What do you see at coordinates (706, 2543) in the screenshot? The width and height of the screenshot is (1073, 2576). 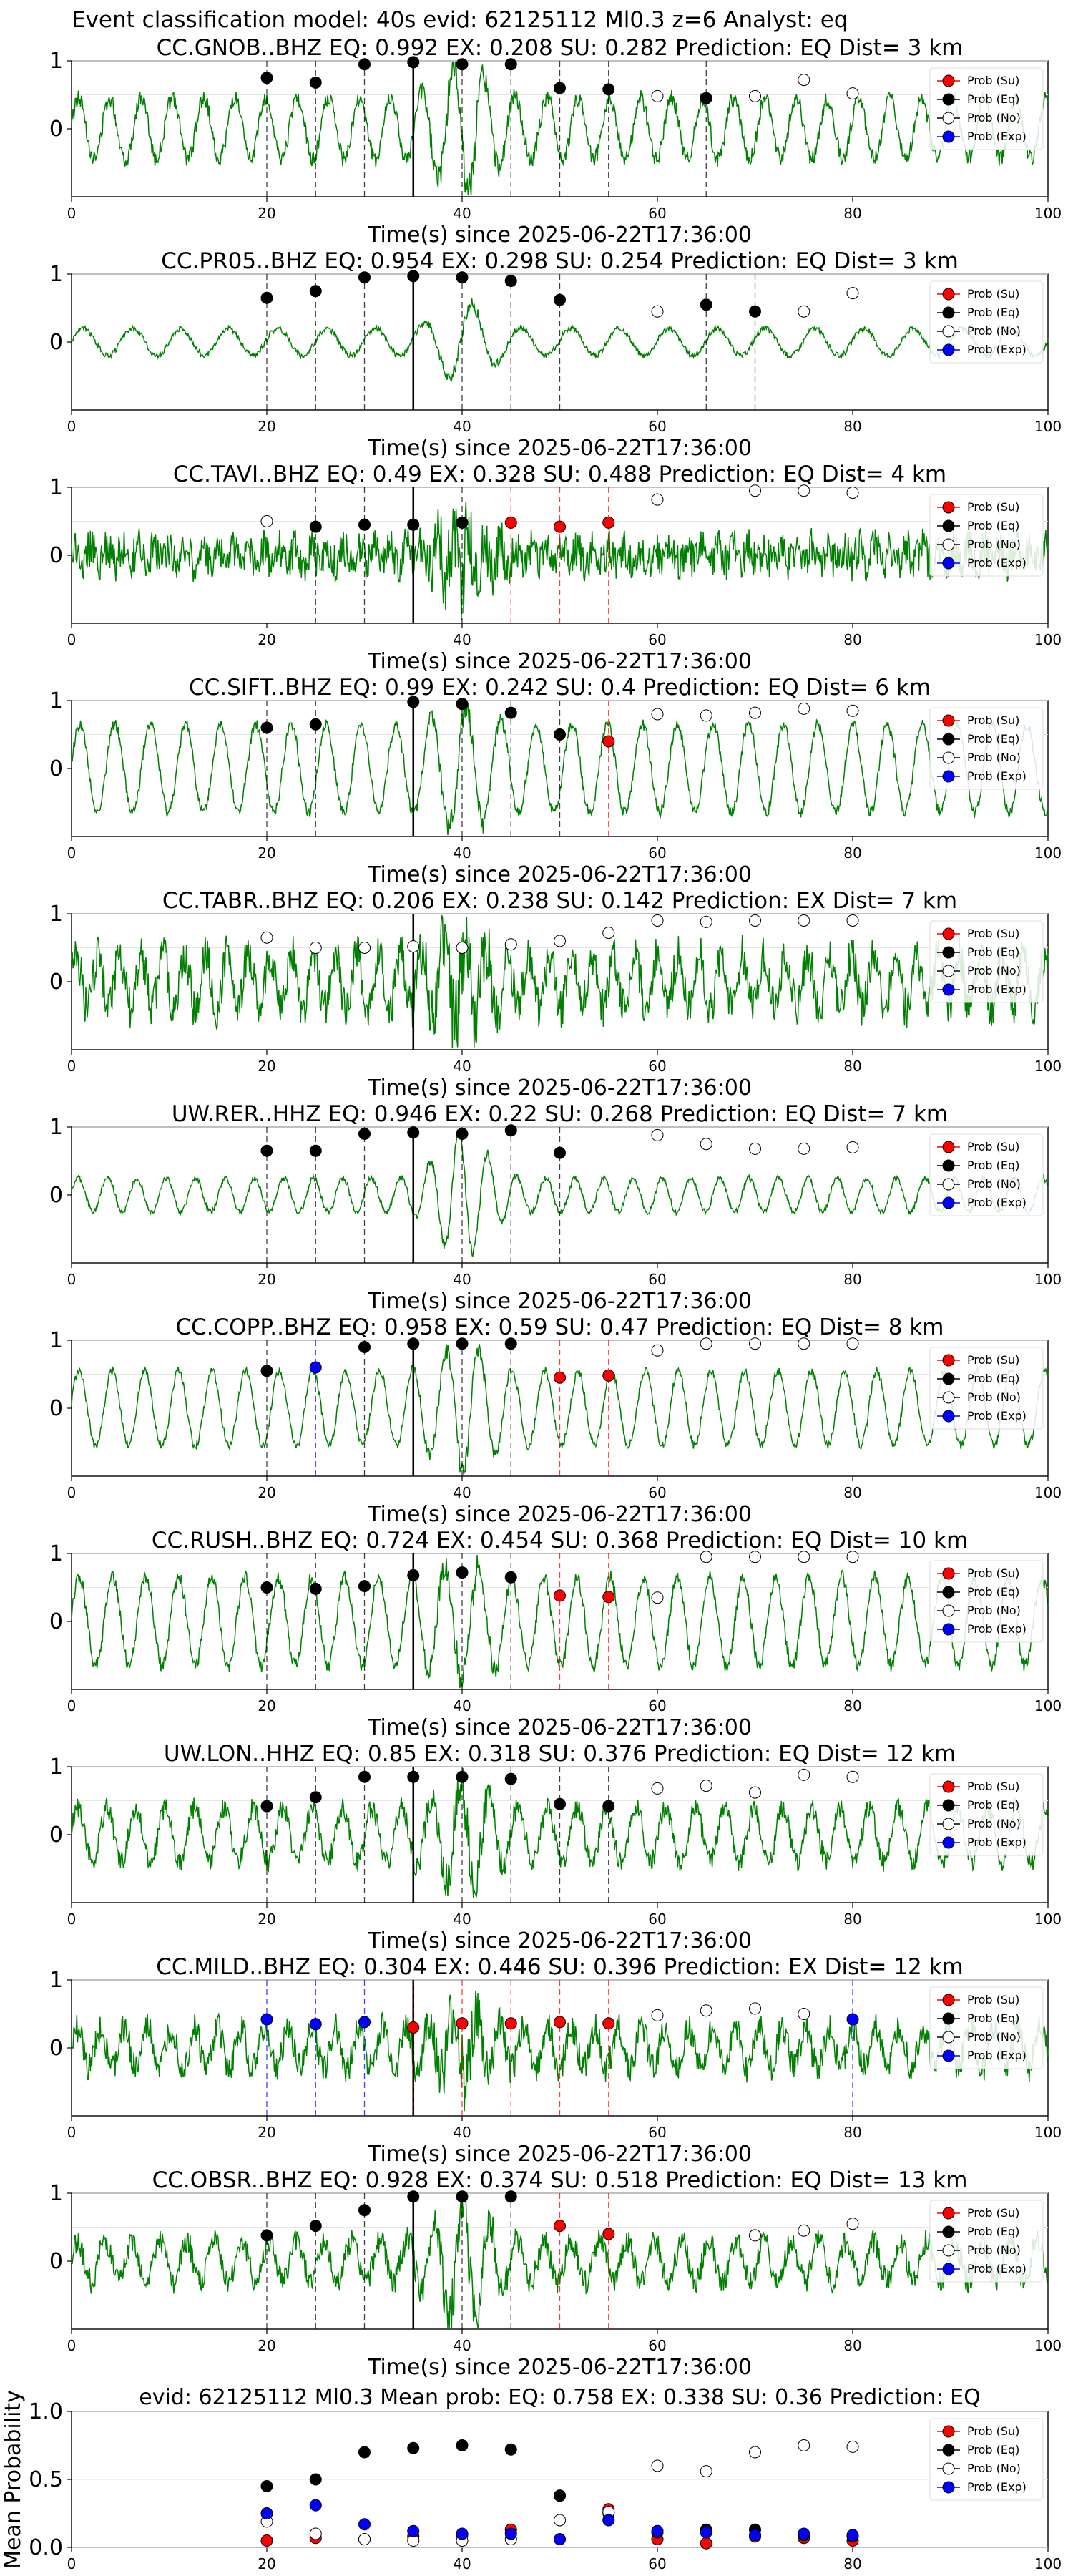 I see `mean-prob-point-su` at bounding box center [706, 2543].